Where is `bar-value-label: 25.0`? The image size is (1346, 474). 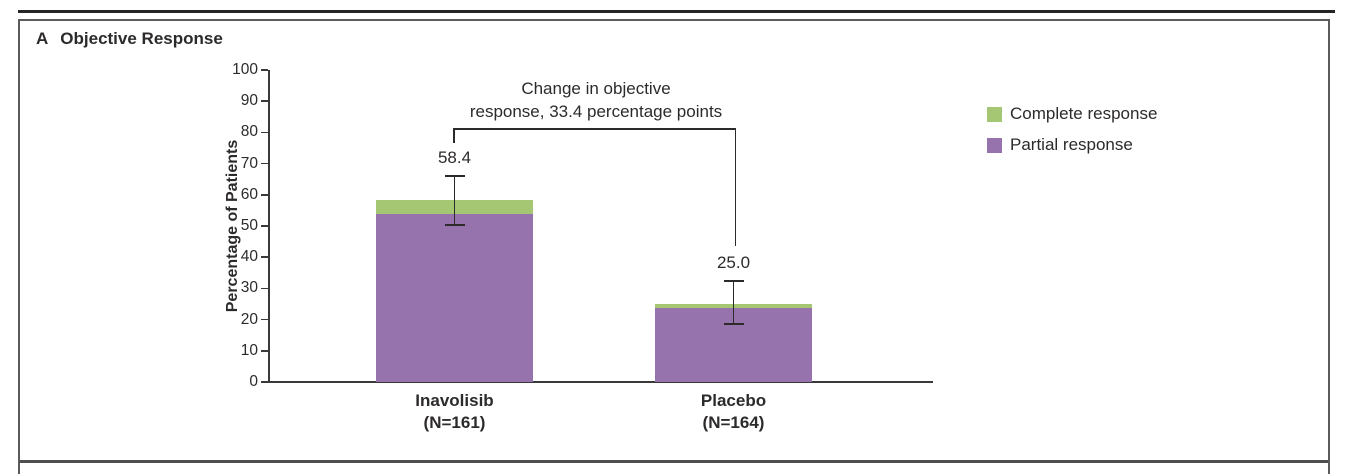 bar-value-label: 25.0 is located at coordinates (733, 263).